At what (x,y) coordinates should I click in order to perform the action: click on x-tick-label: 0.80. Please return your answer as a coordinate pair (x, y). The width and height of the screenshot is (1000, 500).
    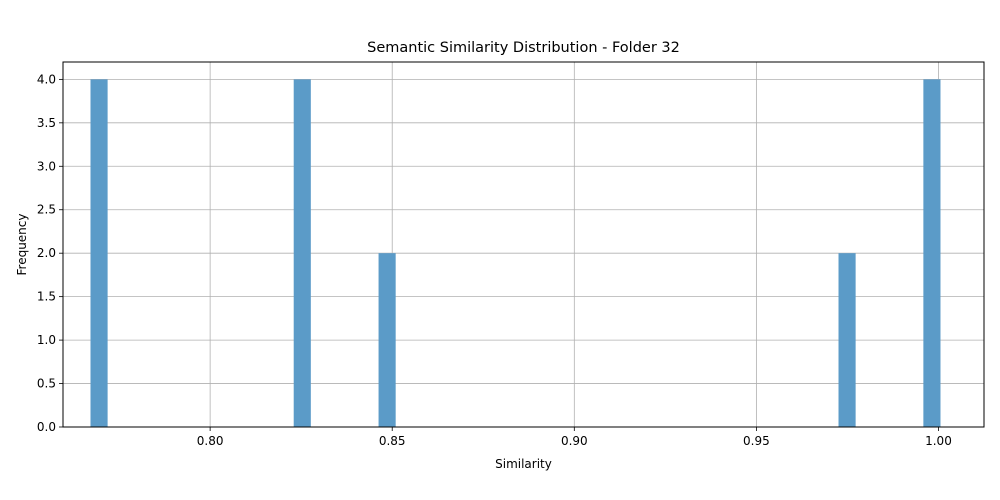
    Looking at the image, I should click on (210, 441).